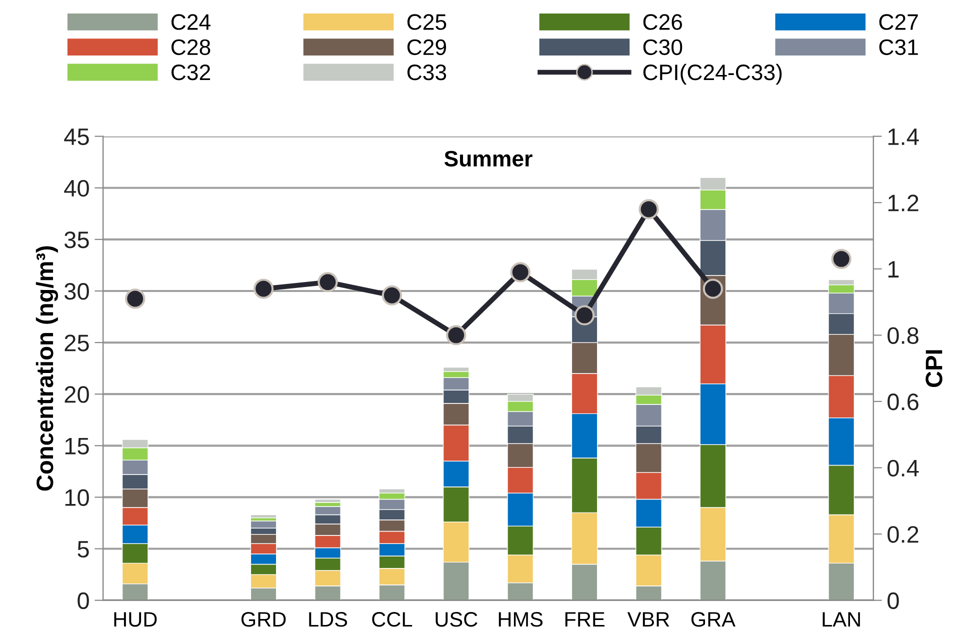 The image size is (963, 640). Describe the element at coordinates (903, 136) in the screenshot. I see `y2-tick-label: 1.4` at that location.